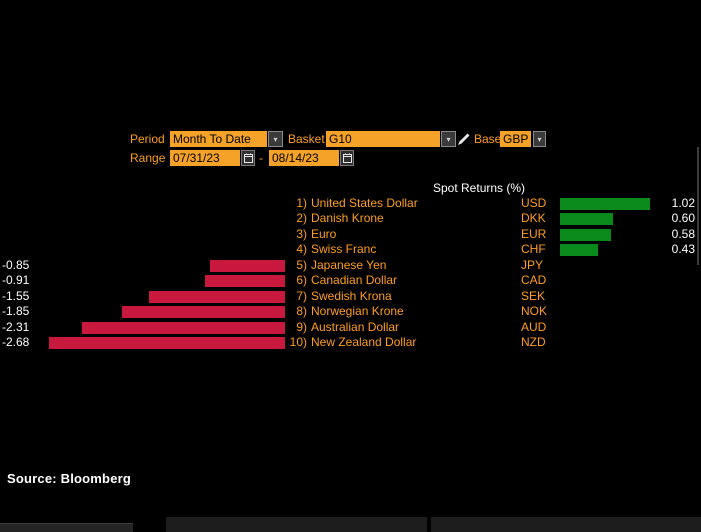 Image resolution: width=701 pixels, height=532 pixels. Describe the element at coordinates (534, 280) in the screenshot. I see `currency-code: CAD` at that location.